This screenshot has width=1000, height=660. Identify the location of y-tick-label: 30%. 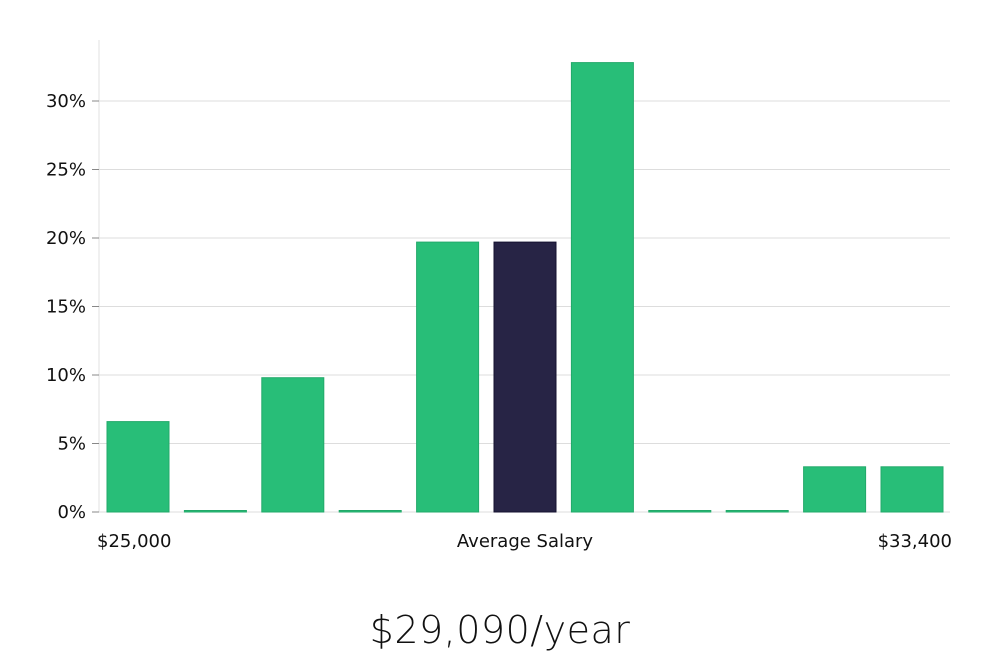
(66, 101).